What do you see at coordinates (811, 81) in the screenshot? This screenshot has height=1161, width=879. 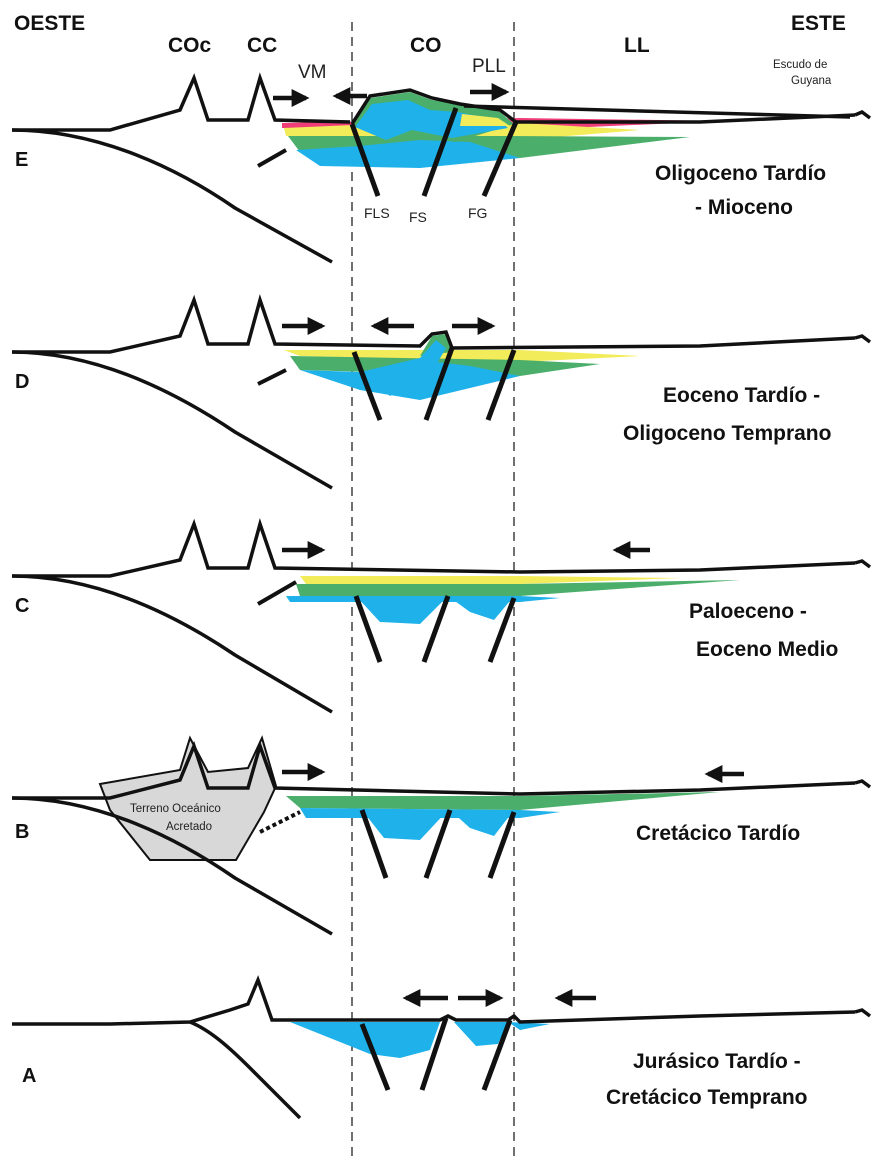 I see `shield-label-line2: Guyana` at bounding box center [811, 81].